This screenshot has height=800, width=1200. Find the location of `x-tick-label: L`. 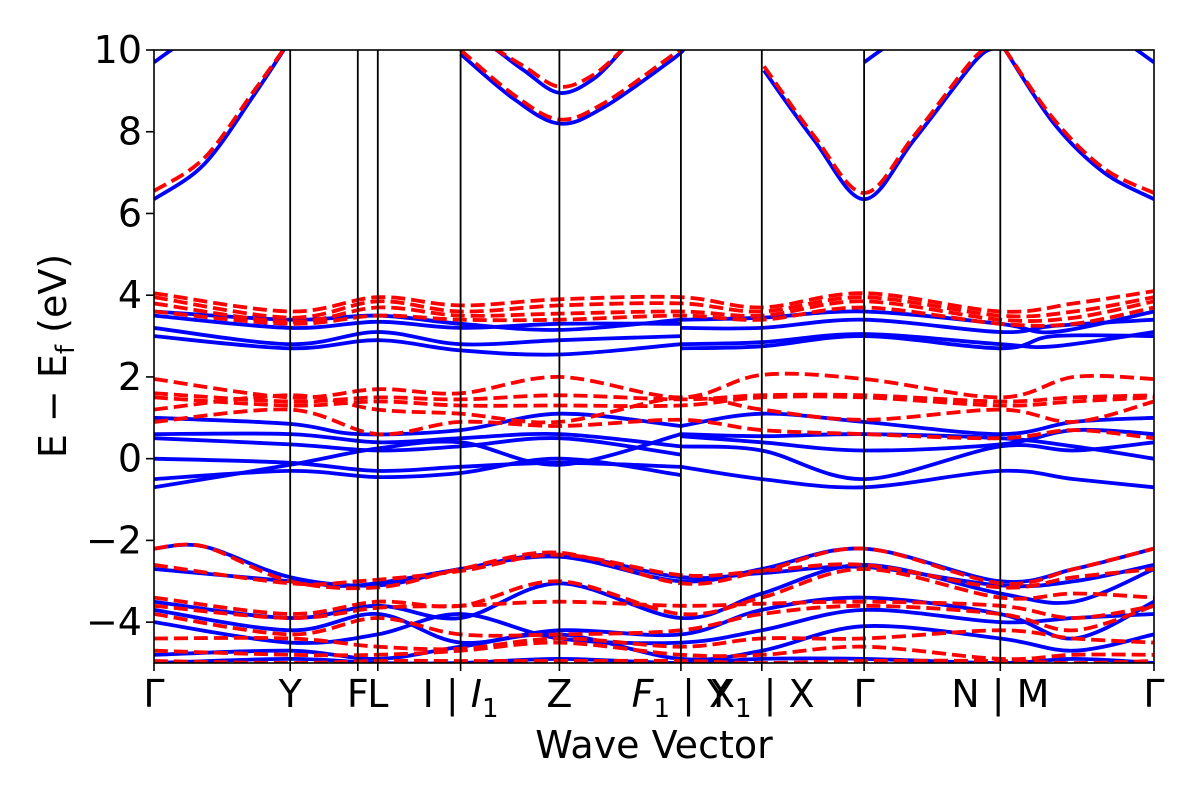

x-tick-label: L is located at coordinates (377, 694).